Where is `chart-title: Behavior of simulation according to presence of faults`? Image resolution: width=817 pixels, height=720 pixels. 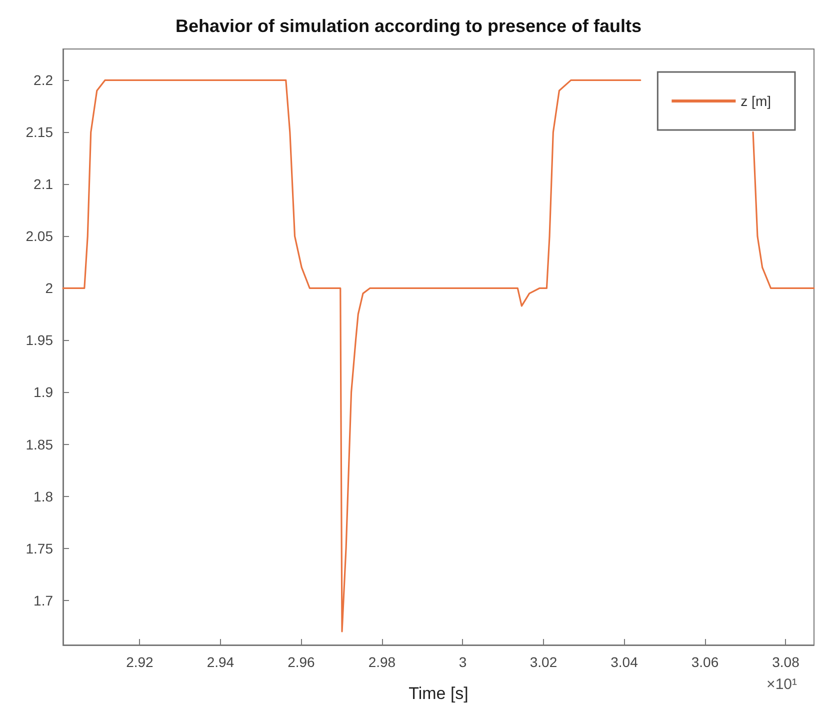
chart-title: Behavior of simulation according to presence of faults is located at coordinates (408, 26).